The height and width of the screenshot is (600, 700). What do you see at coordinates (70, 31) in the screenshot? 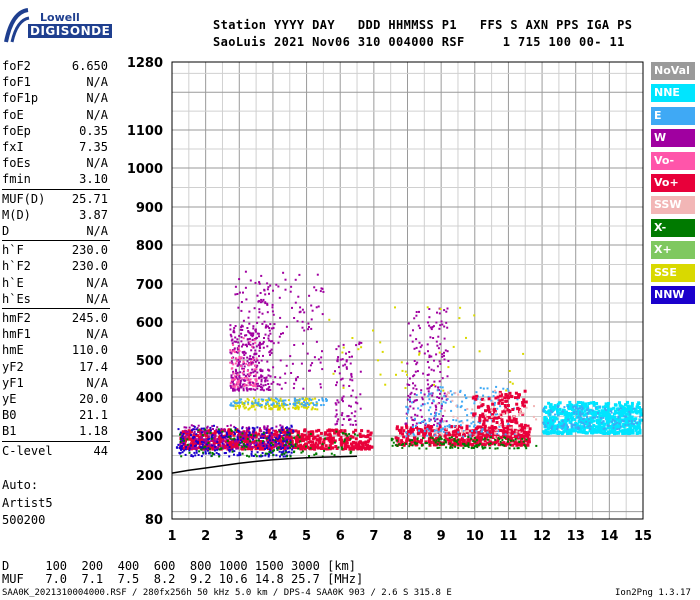
I see `logo-text-digisonde: DIGISONDE` at bounding box center [70, 31].